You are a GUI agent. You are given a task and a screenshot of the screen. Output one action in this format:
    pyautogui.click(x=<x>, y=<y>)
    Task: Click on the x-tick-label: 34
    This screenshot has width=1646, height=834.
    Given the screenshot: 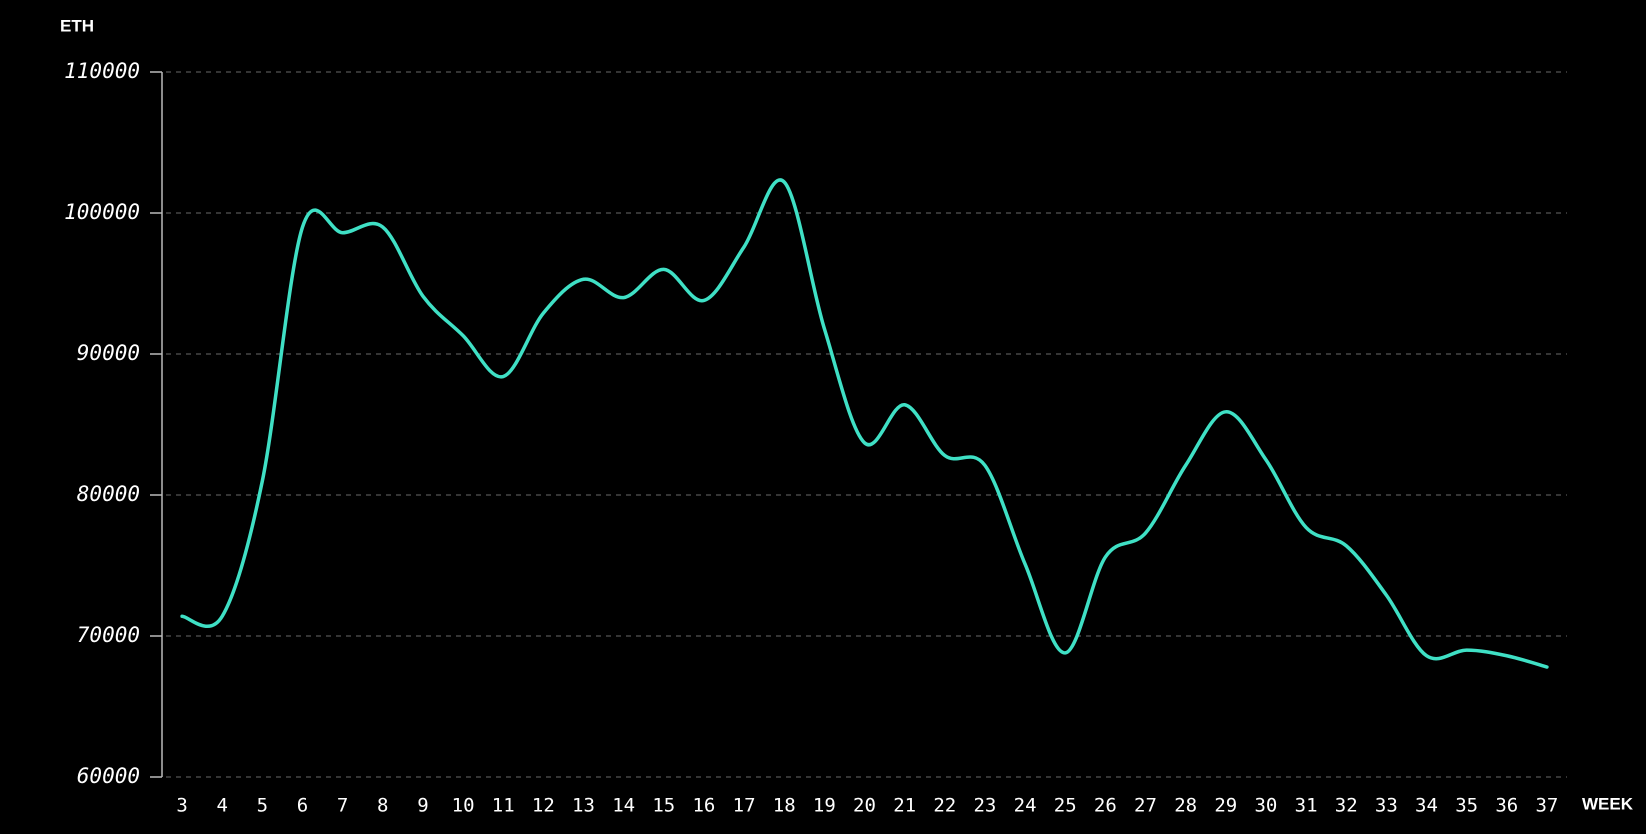 What is the action you would take?
    pyautogui.click(x=1426, y=806)
    